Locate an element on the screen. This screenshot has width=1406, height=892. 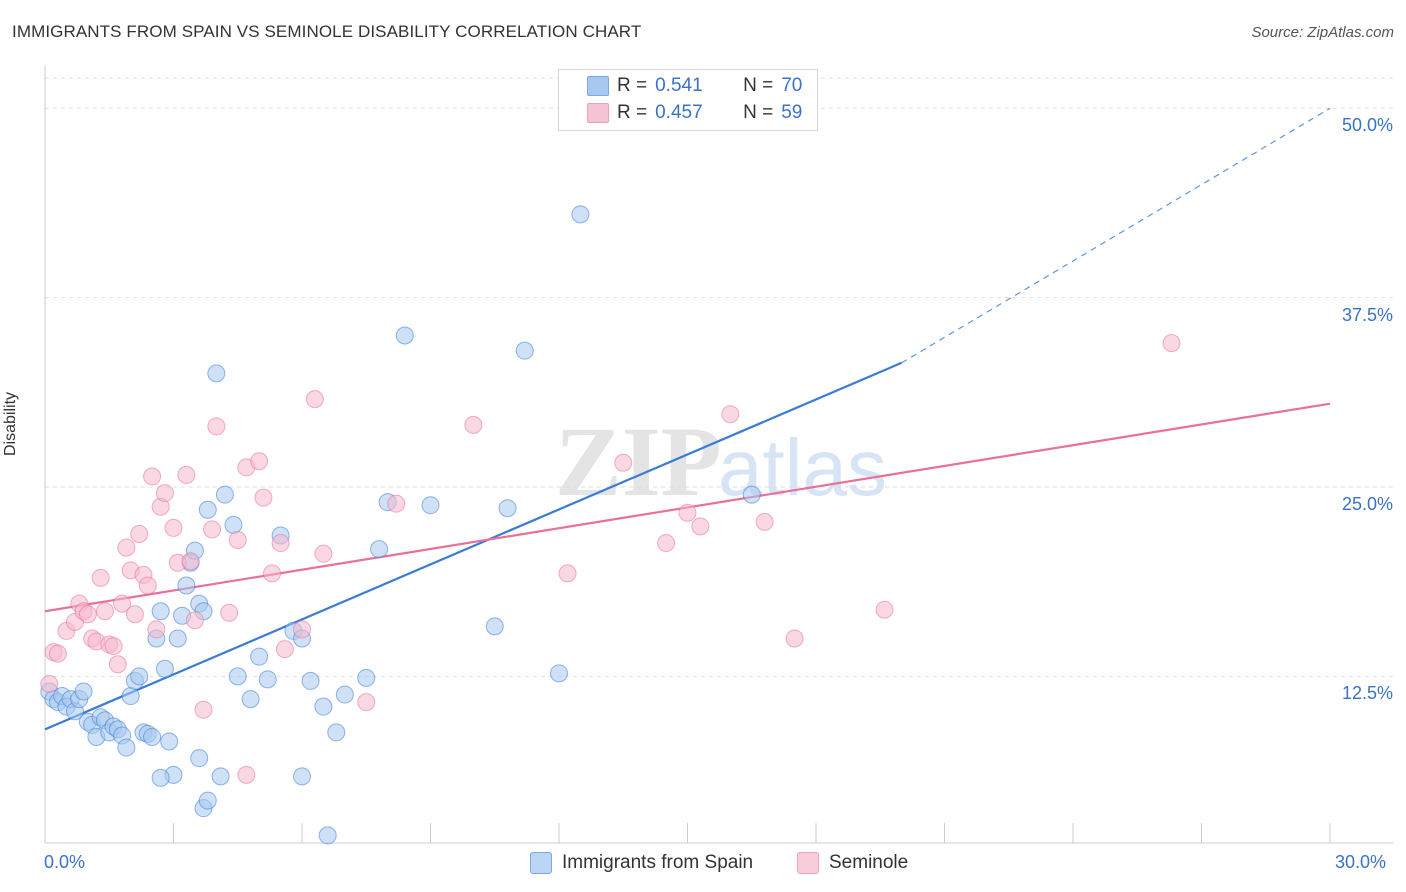
legend-r-value: 0.457 is located at coordinates (679, 112).